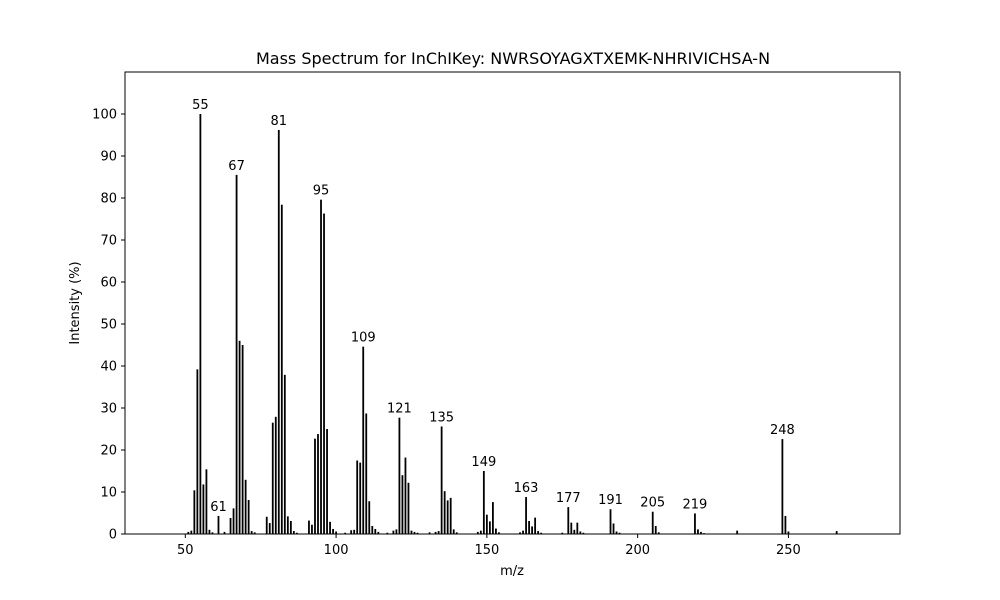  I want to click on x-axis-ticks: 50 100 150 200 250, so click(489, 546).